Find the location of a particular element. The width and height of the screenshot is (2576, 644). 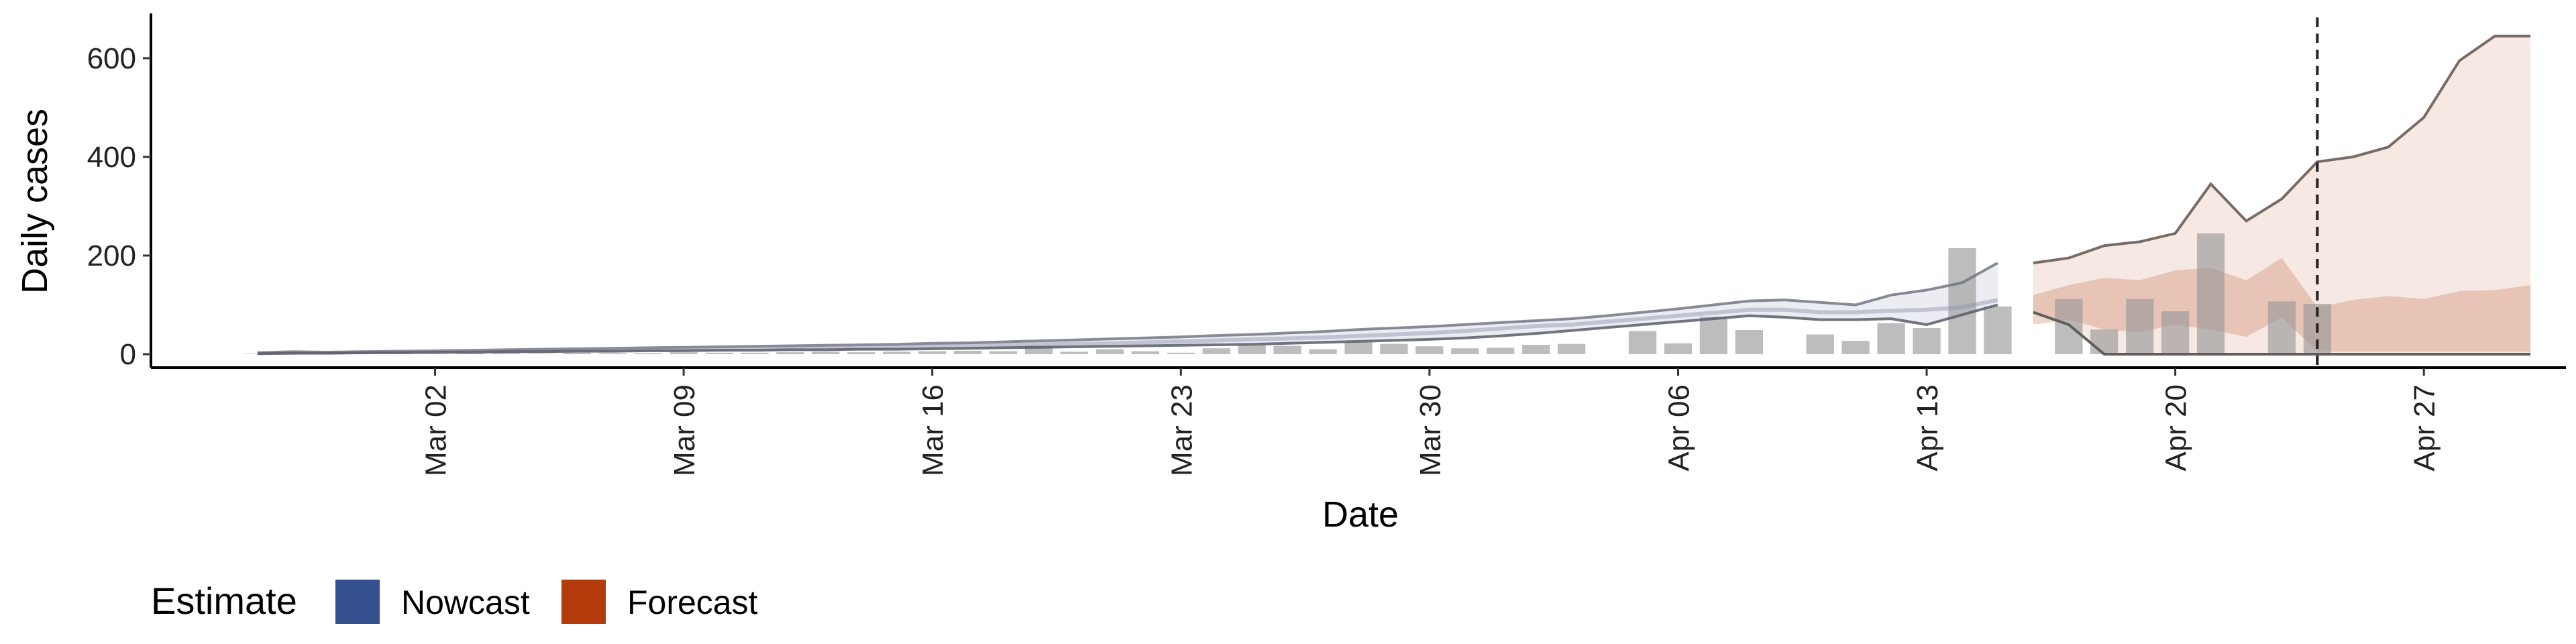

x-tick-label: Mar 23 is located at coordinates (1181, 430).